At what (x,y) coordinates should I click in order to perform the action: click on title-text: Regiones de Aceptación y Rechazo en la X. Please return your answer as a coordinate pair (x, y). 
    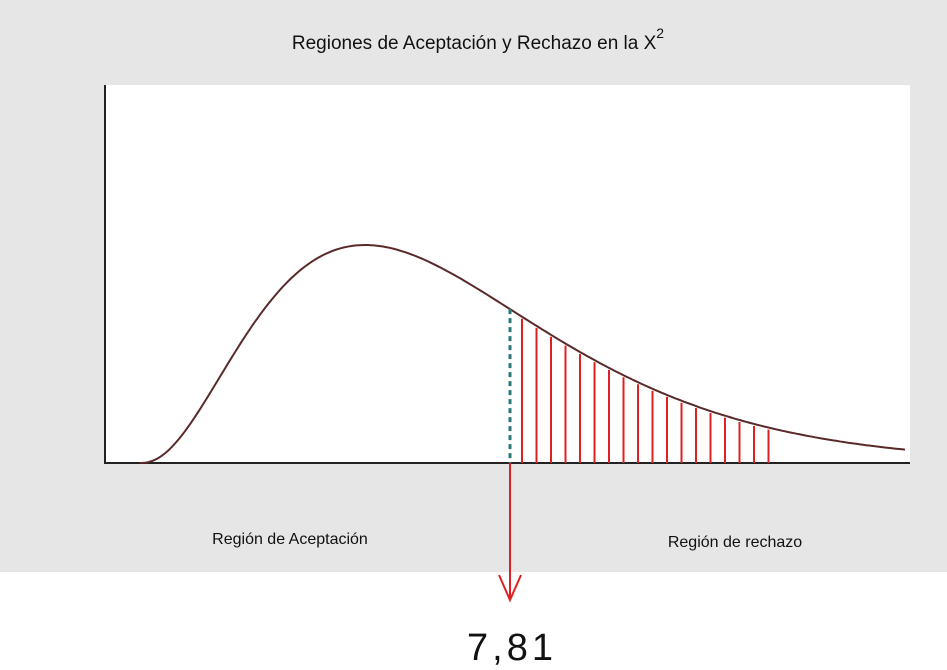
    Looking at the image, I should click on (474, 43).